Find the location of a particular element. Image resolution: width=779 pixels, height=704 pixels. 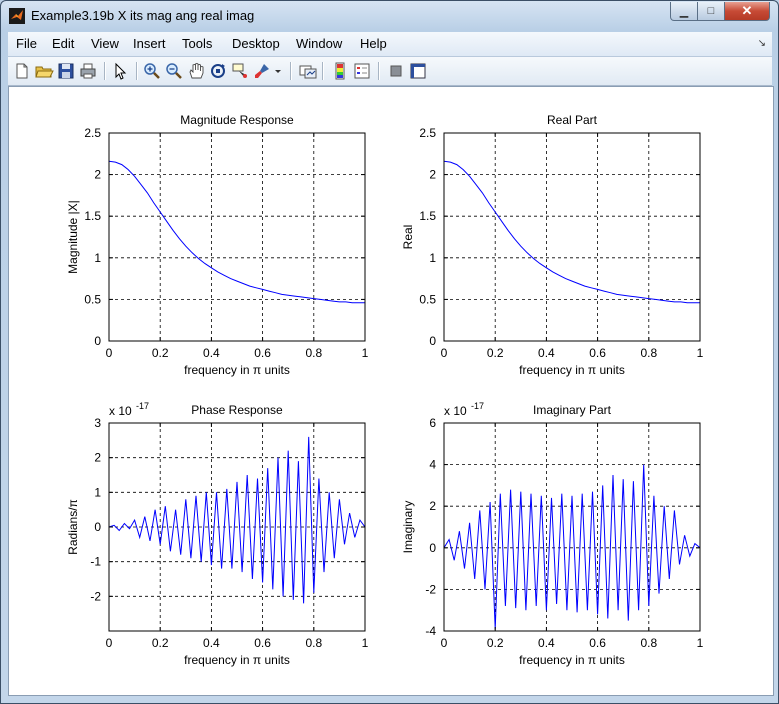

open-file-icon is located at coordinates (44, 71).